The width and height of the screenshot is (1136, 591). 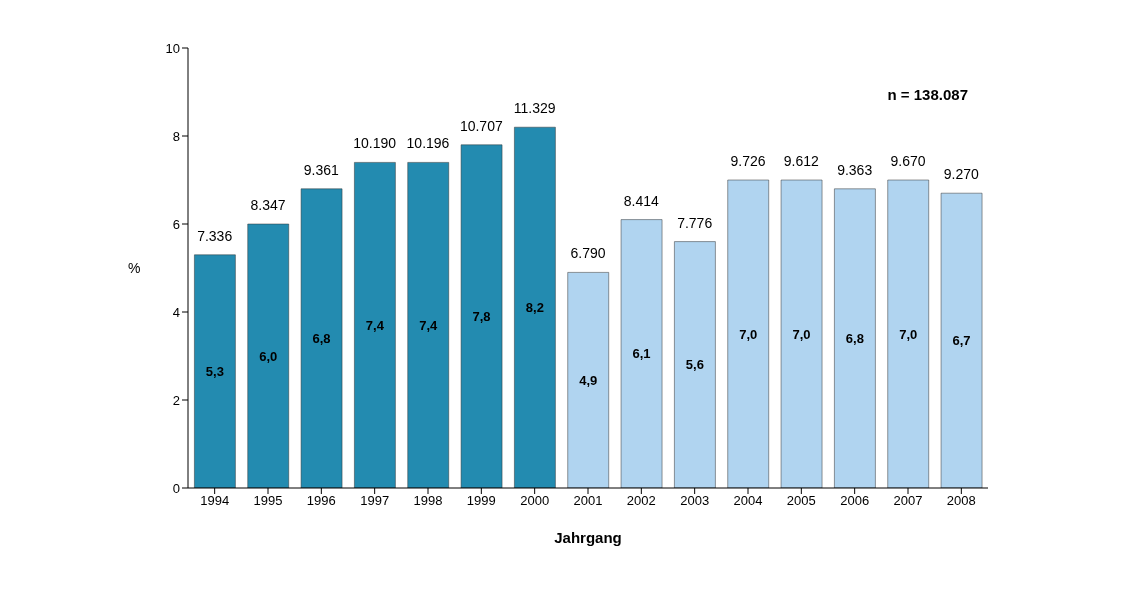 I want to click on data-label: 8,2, so click(x=534, y=308).